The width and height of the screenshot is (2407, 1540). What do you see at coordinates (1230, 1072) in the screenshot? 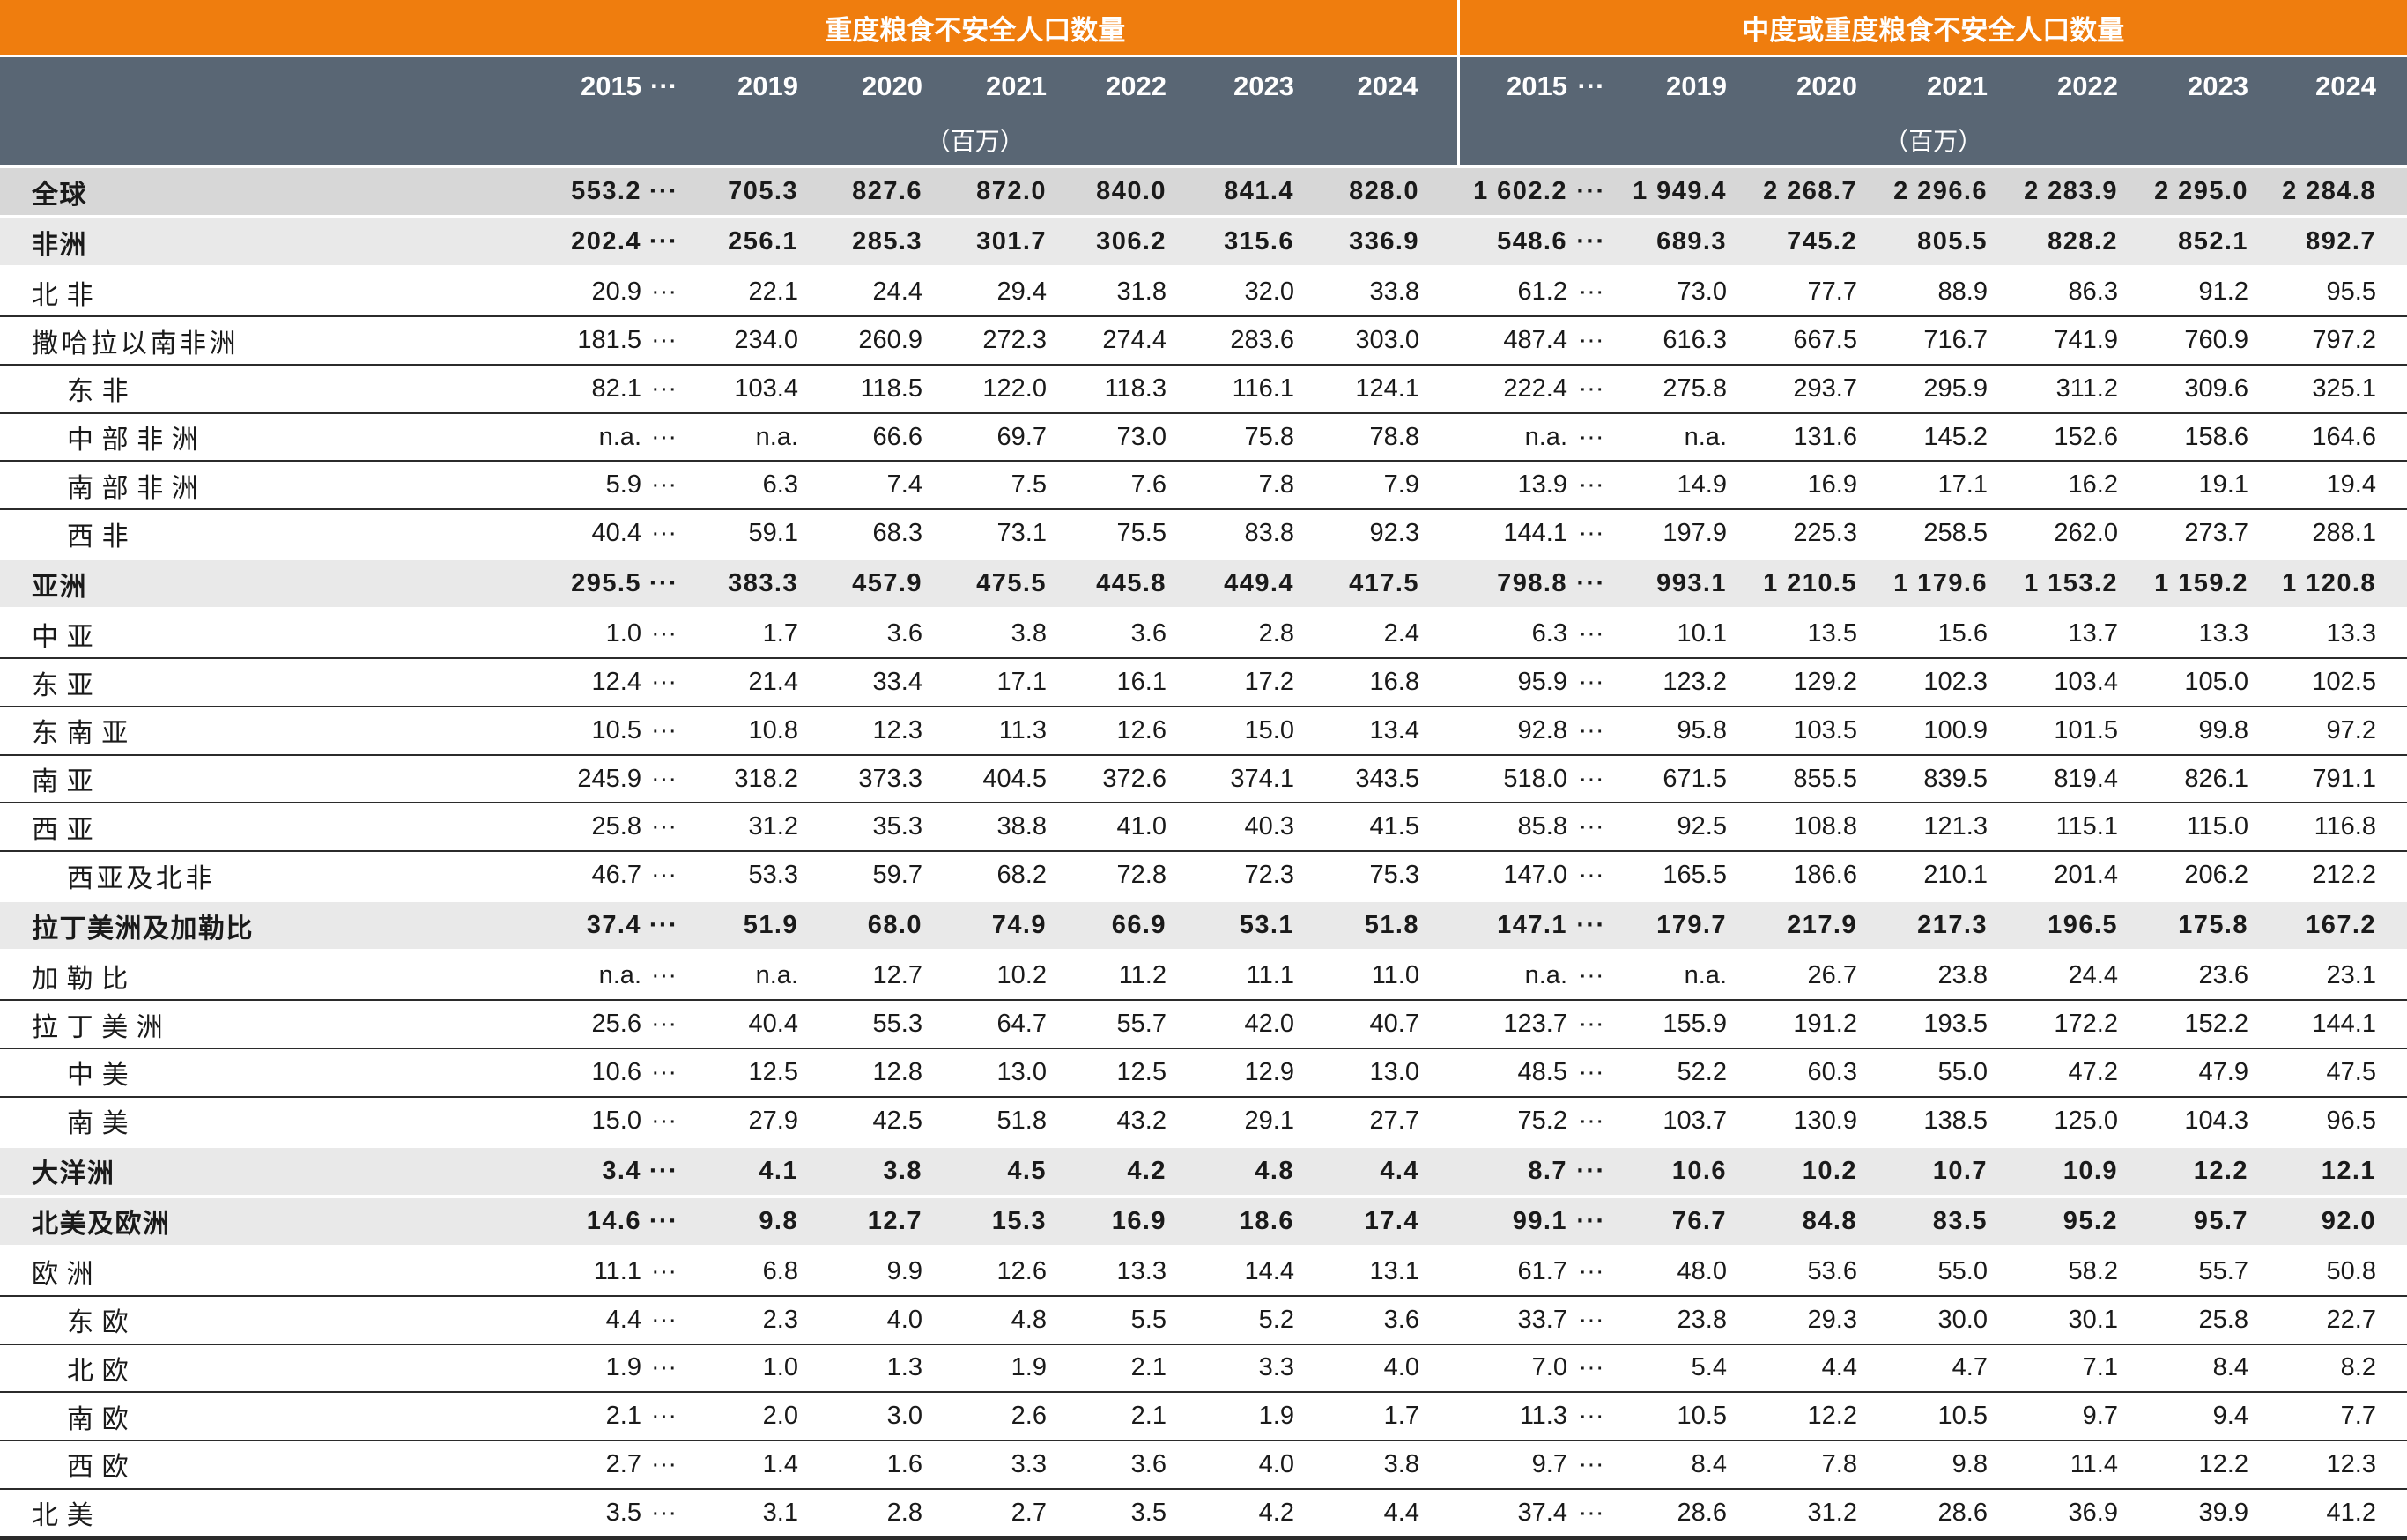
I see `value-cell: 12.9` at bounding box center [1230, 1072].